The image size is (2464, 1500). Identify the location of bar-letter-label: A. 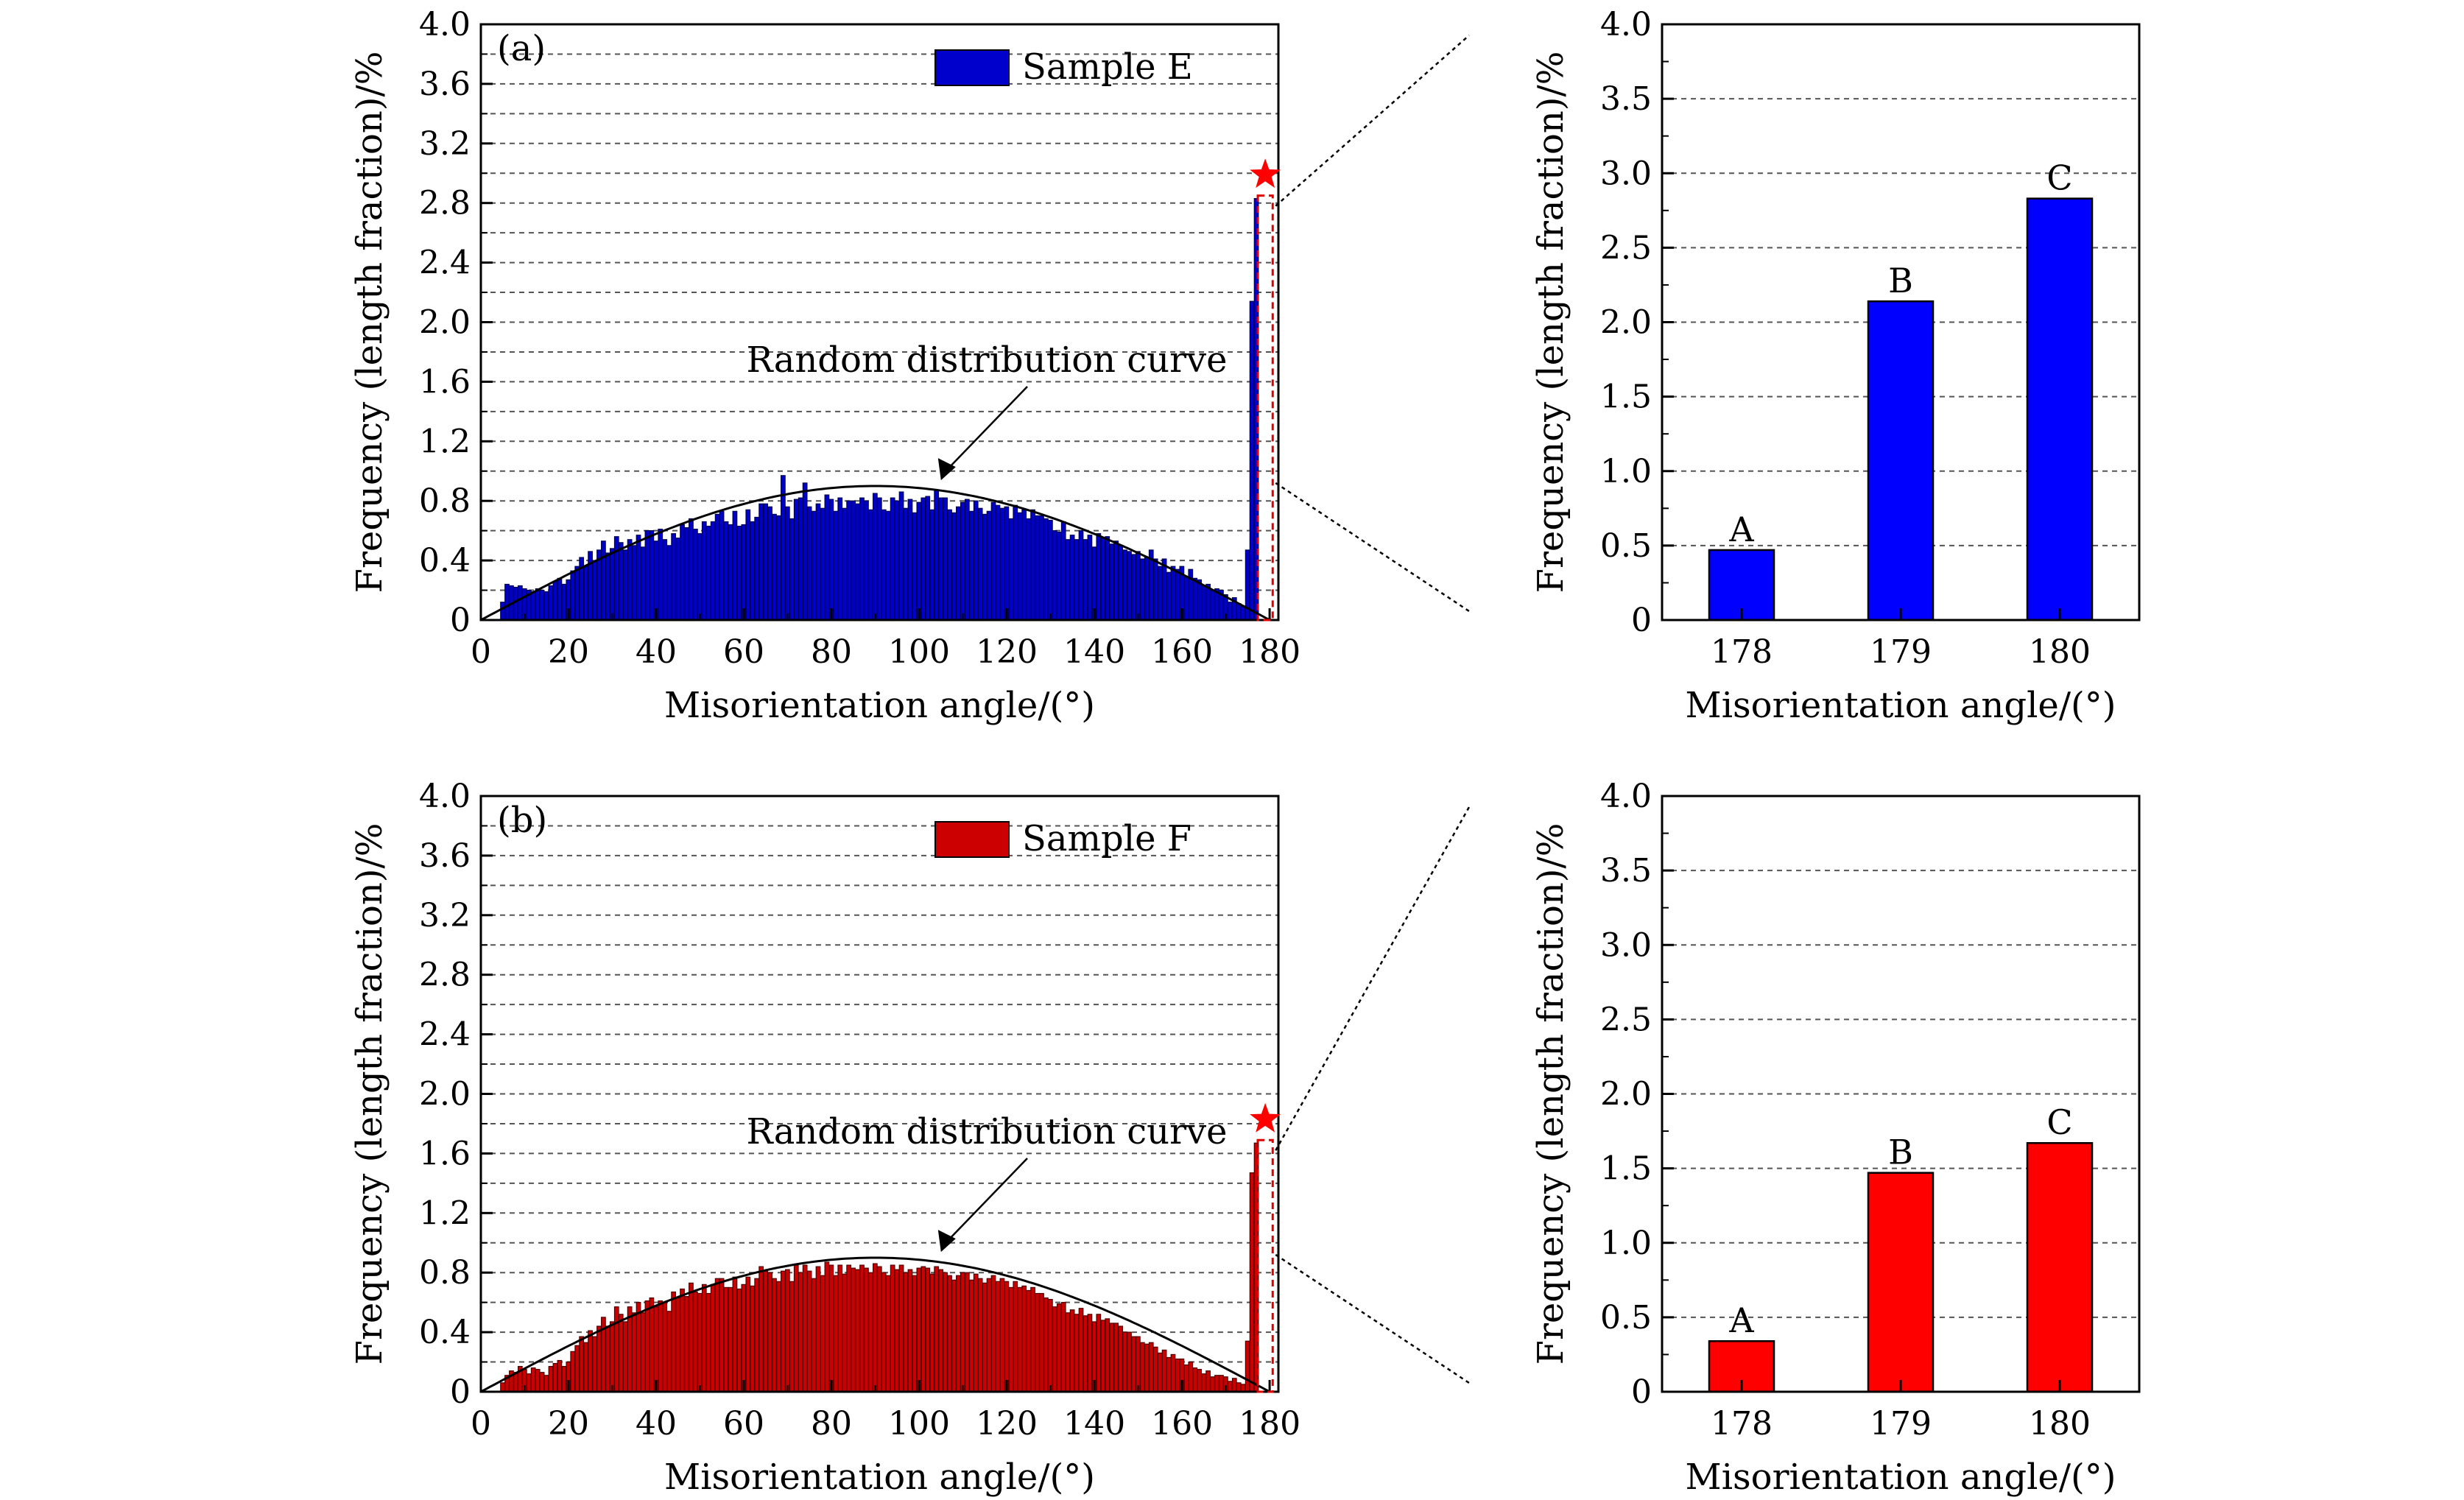
(1741, 530).